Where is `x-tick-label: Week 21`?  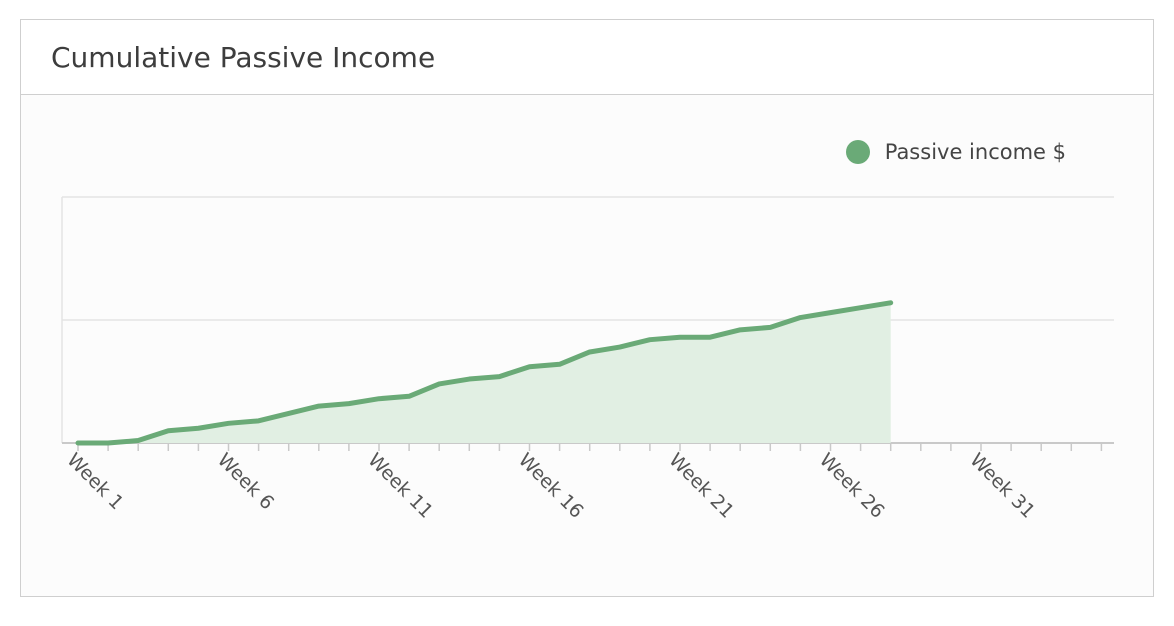 x-tick-label: Week 21 is located at coordinates (701, 486).